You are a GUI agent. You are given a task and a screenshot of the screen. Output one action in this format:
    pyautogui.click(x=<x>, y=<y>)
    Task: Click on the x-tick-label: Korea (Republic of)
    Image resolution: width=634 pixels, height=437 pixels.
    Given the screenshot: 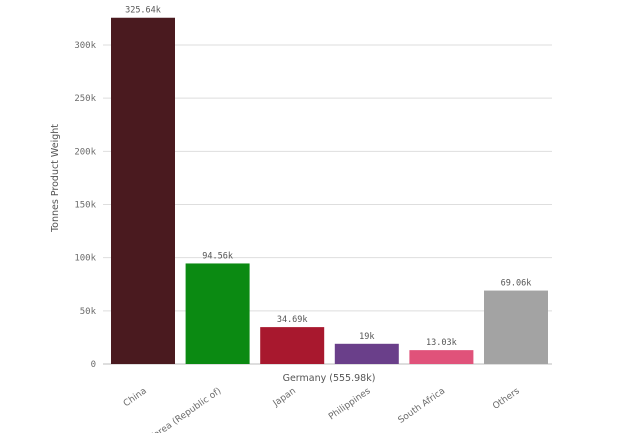 What is the action you would take?
    pyautogui.click(x=186, y=409)
    